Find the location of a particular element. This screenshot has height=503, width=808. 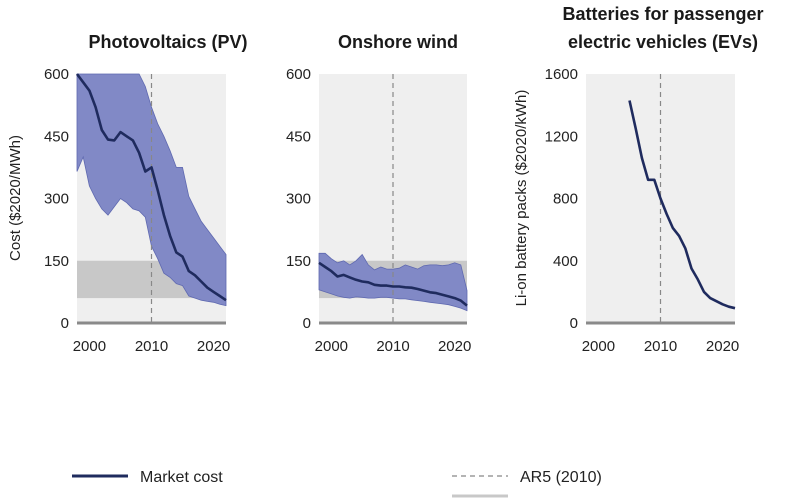

cost-range-band is located at coordinates (151, 190).